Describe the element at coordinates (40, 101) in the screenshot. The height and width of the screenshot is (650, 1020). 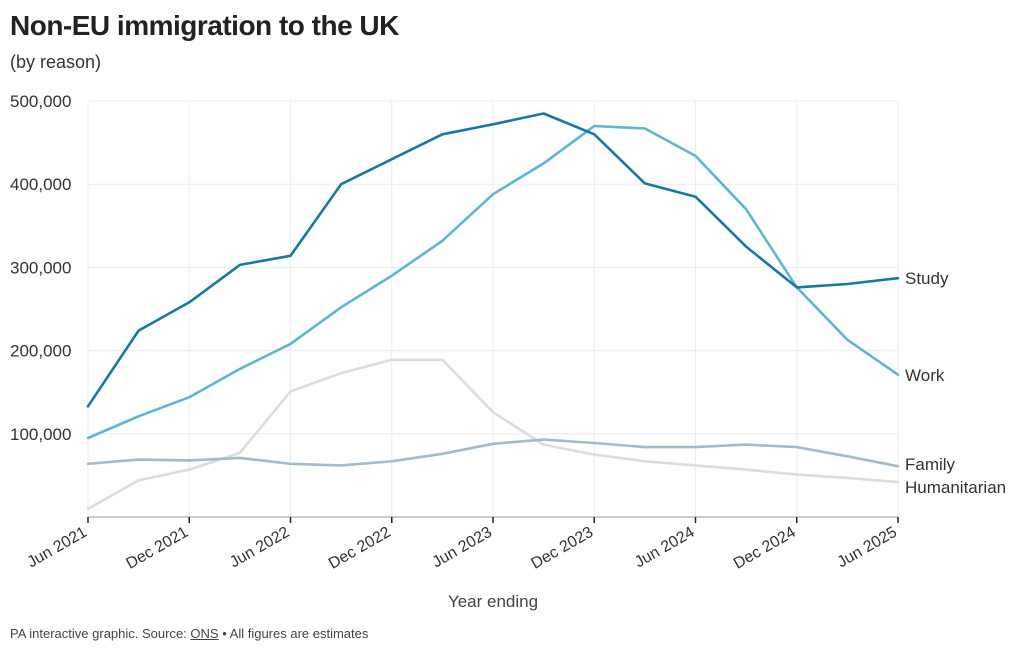
I see `y-tick-label: 500,000` at that location.